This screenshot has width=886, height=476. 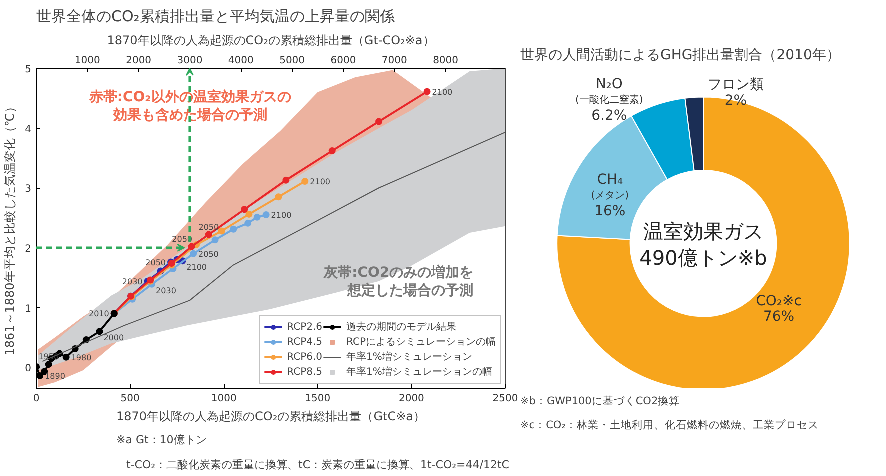 What do you see at coordinates (28, 309) in the screenshot?
I see `y-tick-label: 1` at bounding box center [28, 309].